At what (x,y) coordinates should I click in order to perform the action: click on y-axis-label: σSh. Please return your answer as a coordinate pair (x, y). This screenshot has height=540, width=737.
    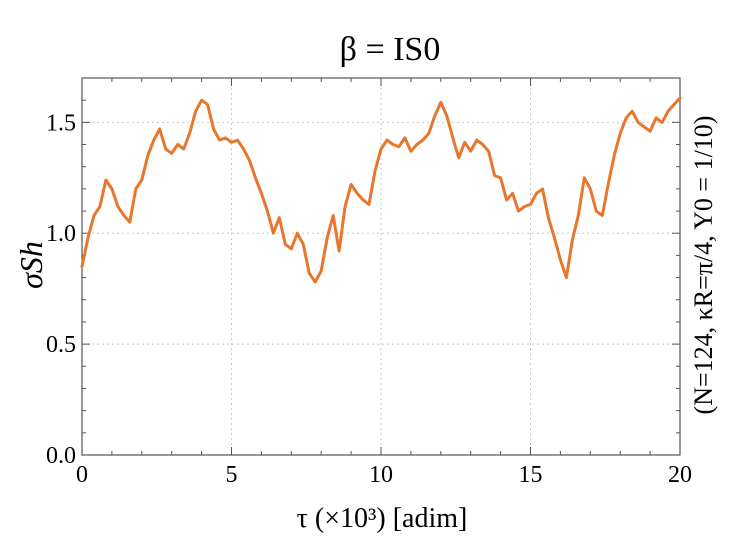
    Looking at the image, I should click on (31, 265).